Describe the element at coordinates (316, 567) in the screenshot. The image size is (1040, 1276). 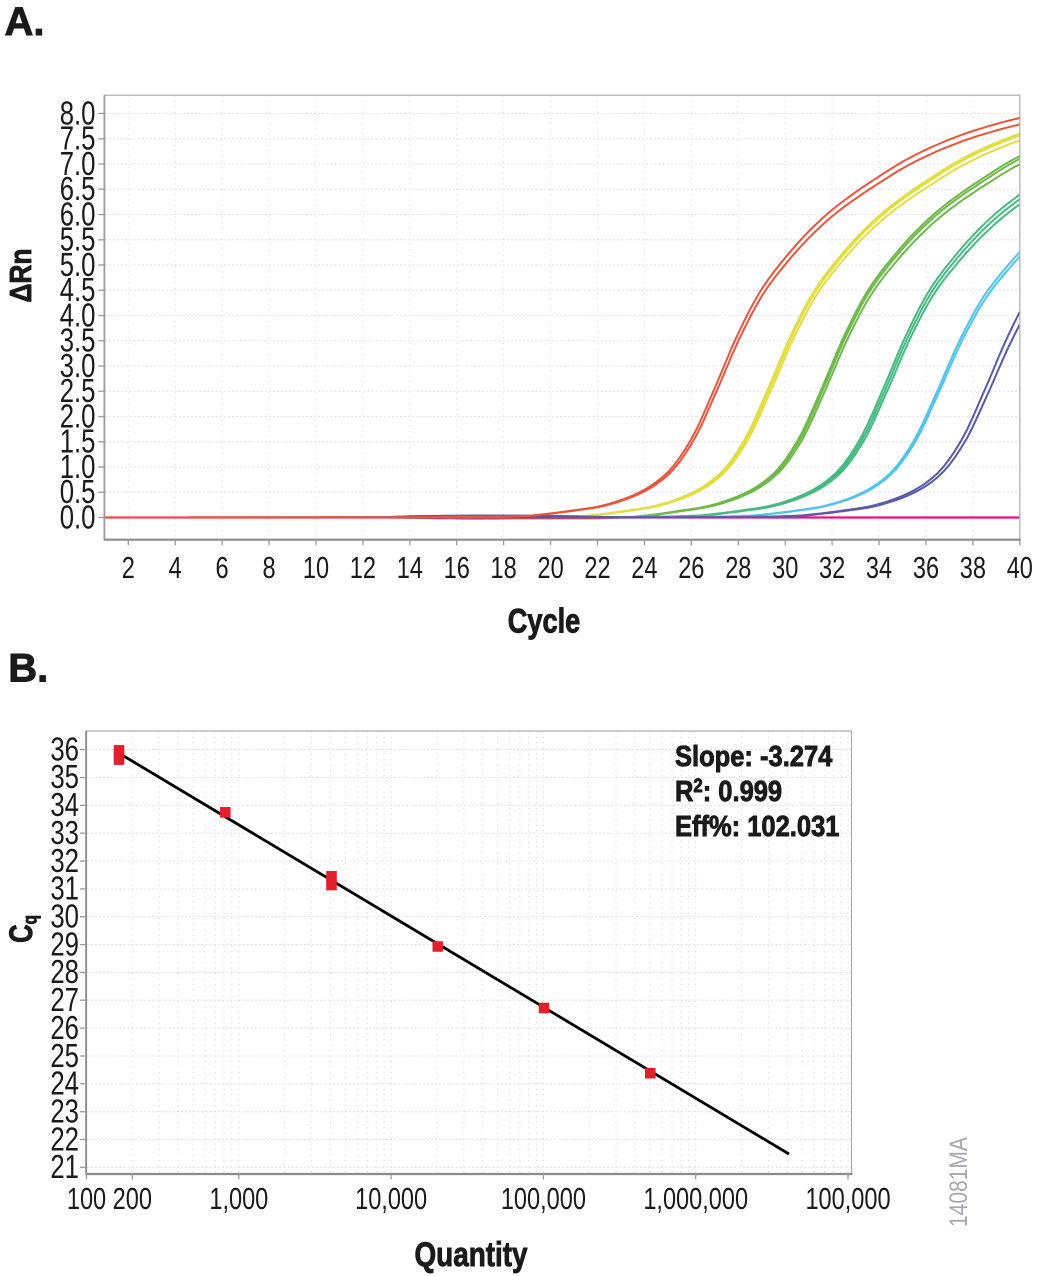
I see `svg-text: 10` at that location.